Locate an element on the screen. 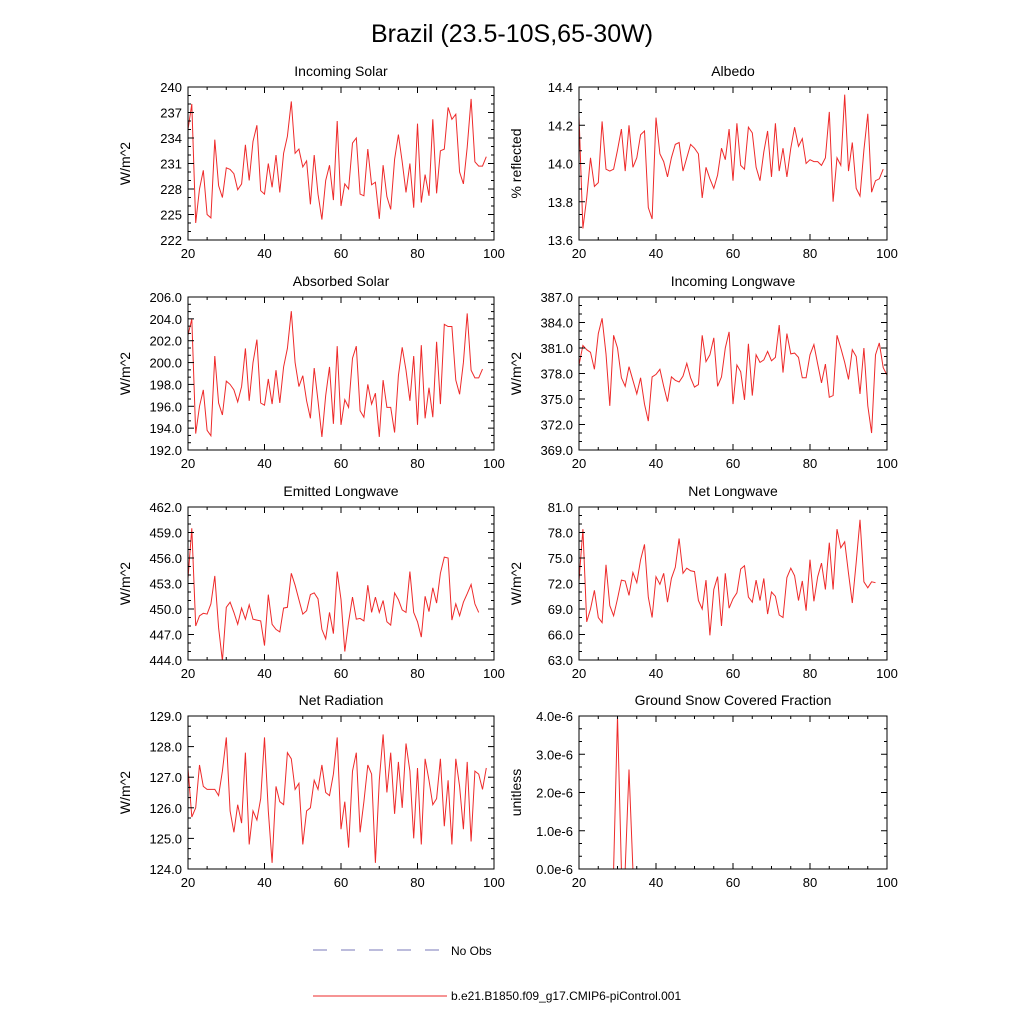 Image resolution: width=1024 pixels, height=1024 pixels. y-tick-label: 0.0e-6 is located at coordinates (554, 869).